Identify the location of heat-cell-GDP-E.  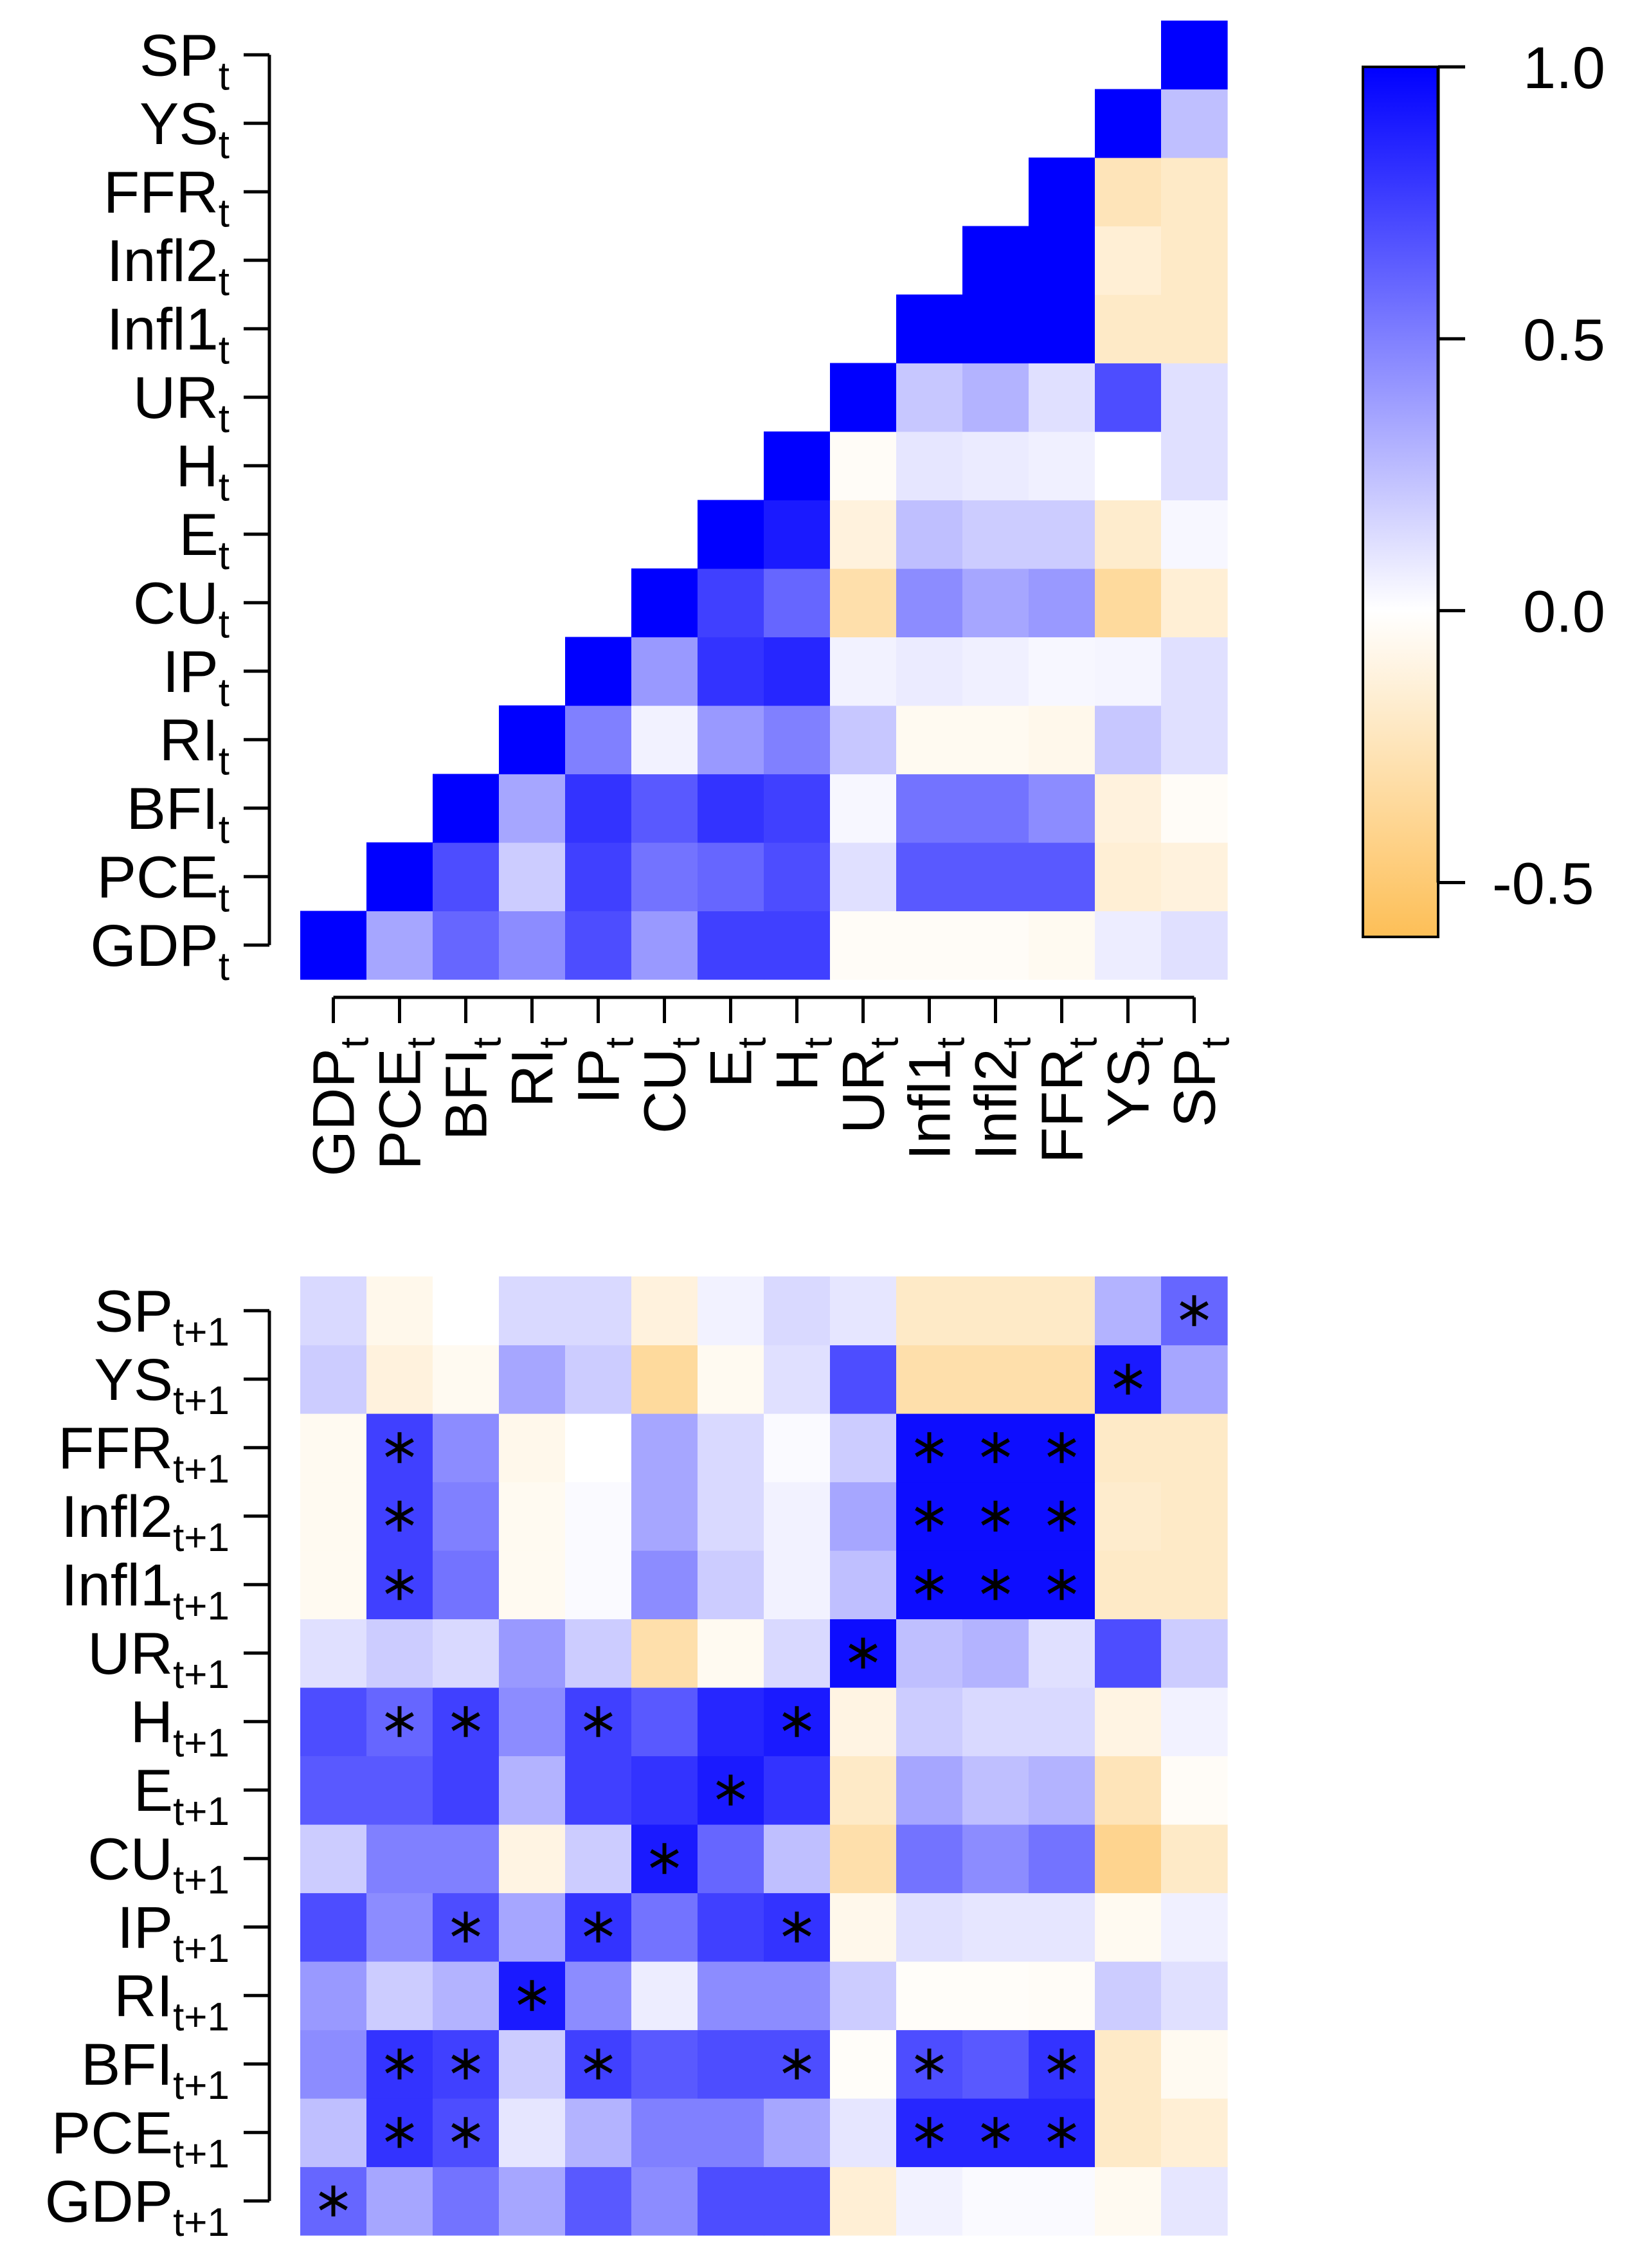
(731, 2201).